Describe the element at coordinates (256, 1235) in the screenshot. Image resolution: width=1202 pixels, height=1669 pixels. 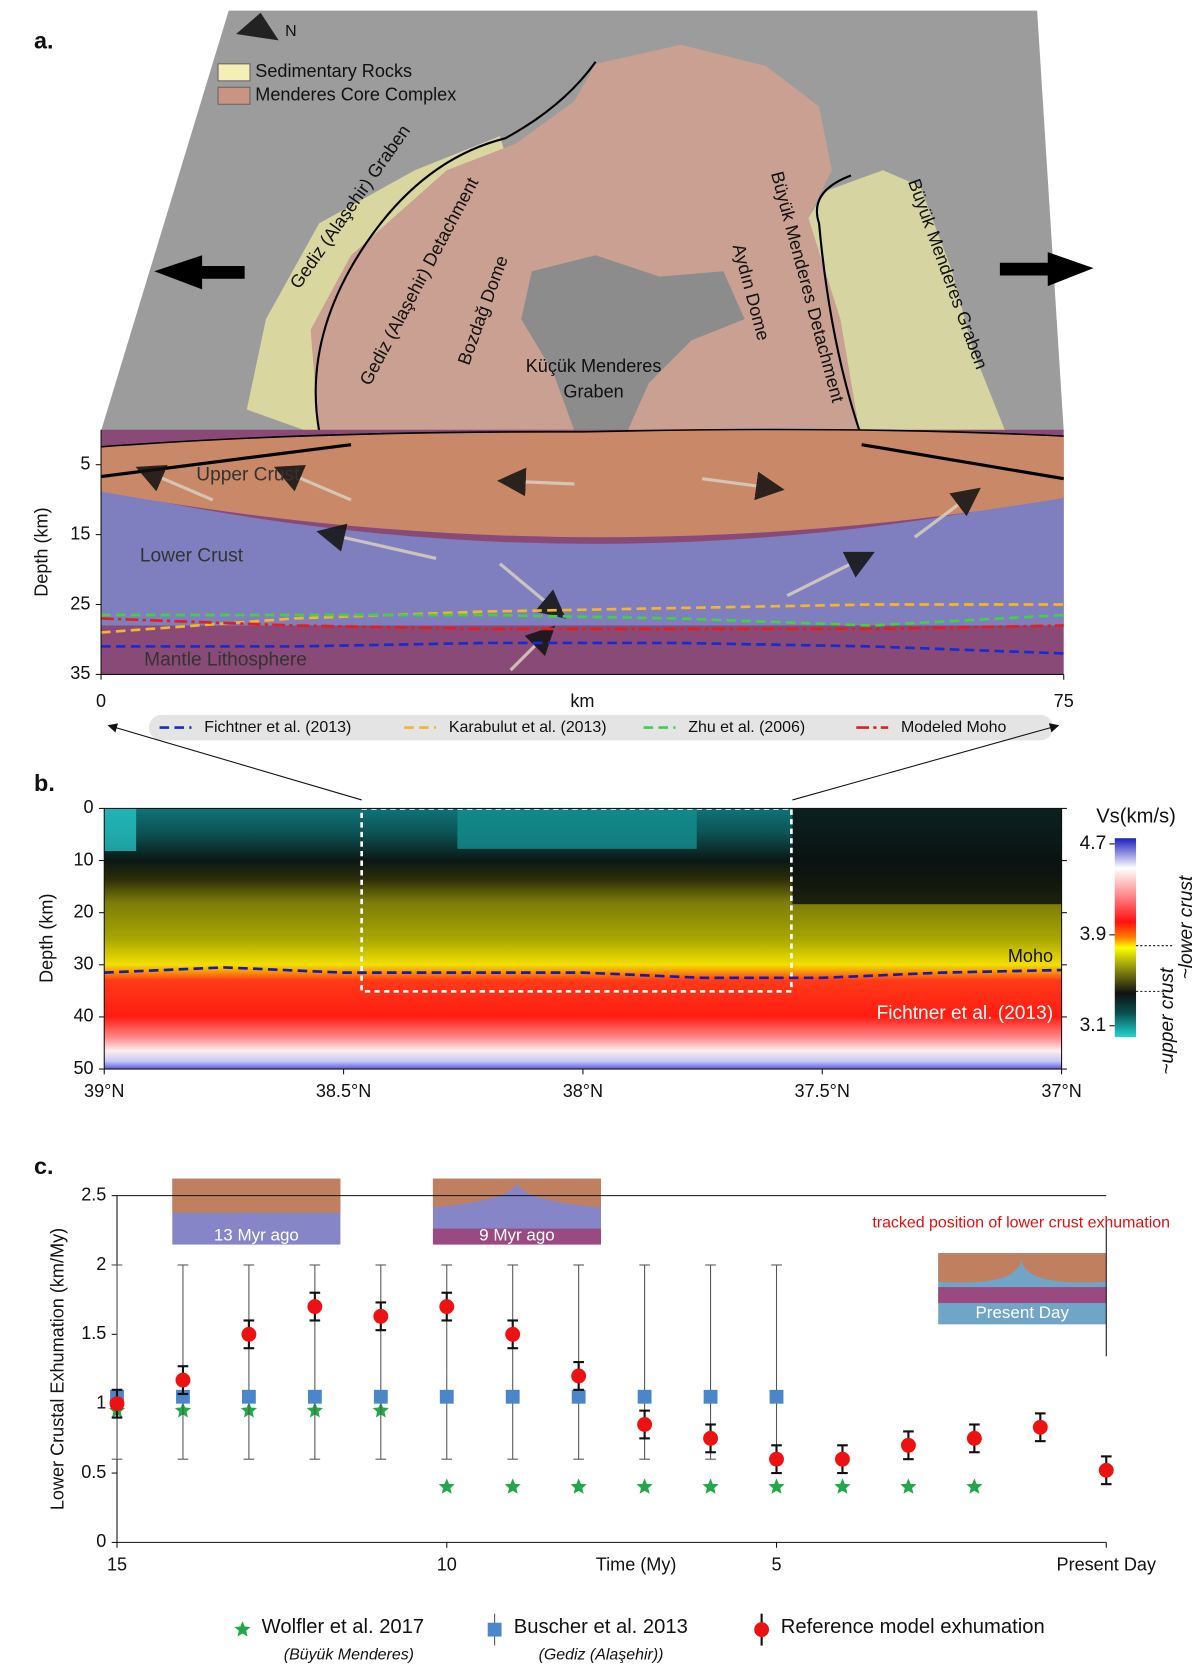
I see `inset-label: 13 Myr ago` at that location.